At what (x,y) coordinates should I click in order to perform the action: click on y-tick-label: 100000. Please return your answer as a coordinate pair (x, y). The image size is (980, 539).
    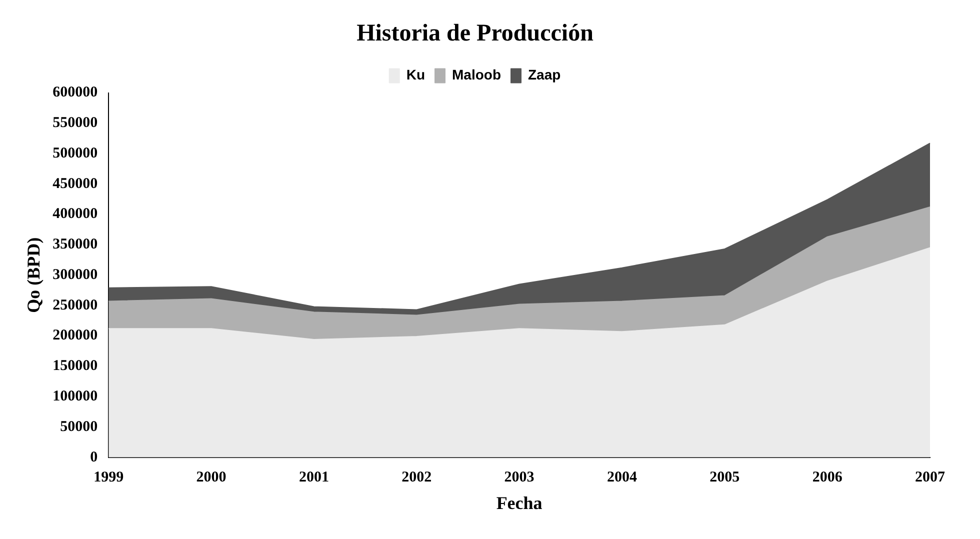
    Looking at the image, I should click on (75, 396).